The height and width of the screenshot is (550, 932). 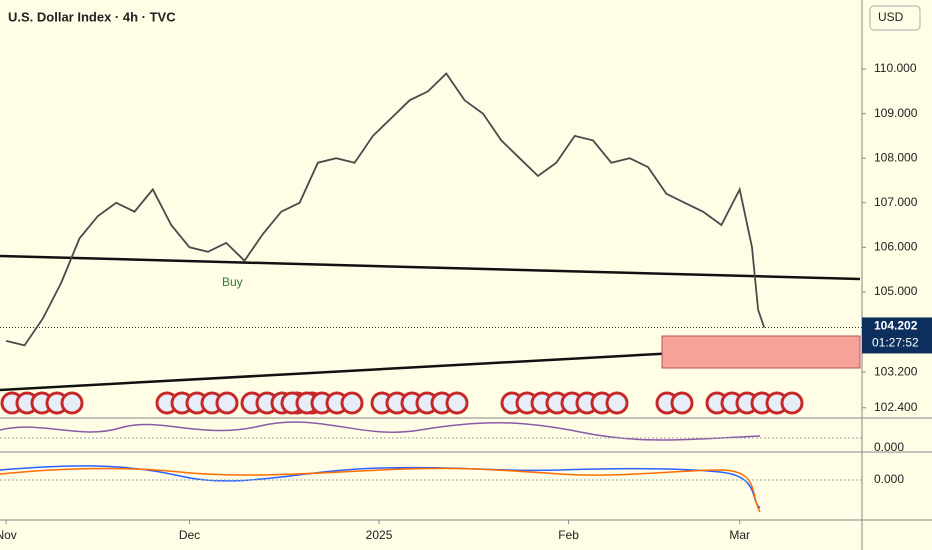 I want to click on signal-line, so click(x=380, y=490).